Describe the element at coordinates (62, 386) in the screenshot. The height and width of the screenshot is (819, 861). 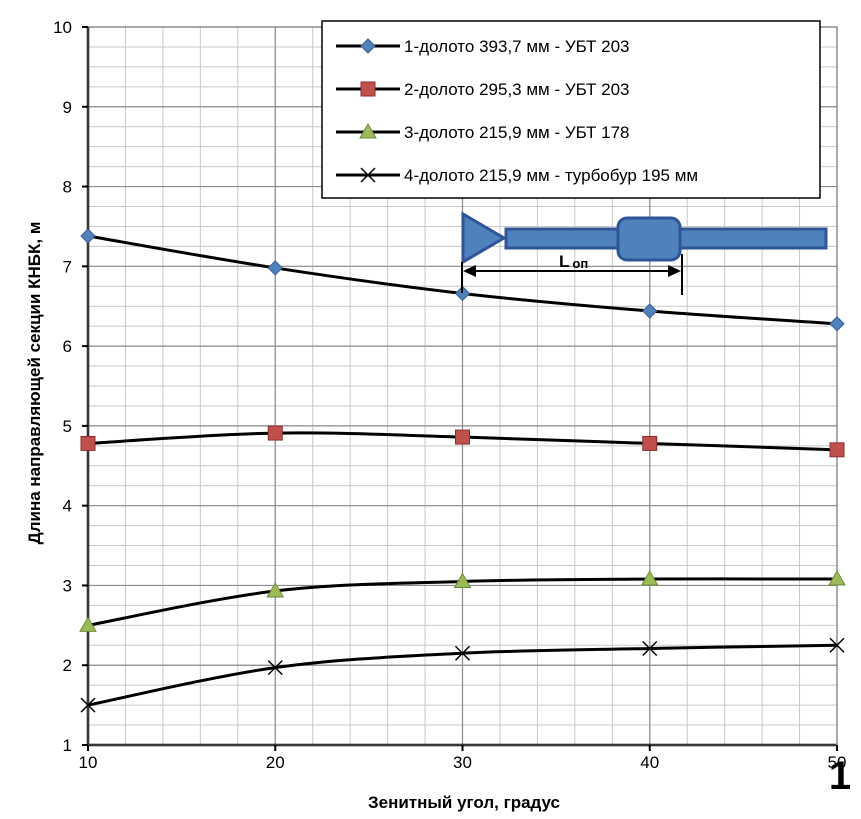
I see `y-tick-labels: 1 2 3 4 5 6 7 8 9 10` at that location.